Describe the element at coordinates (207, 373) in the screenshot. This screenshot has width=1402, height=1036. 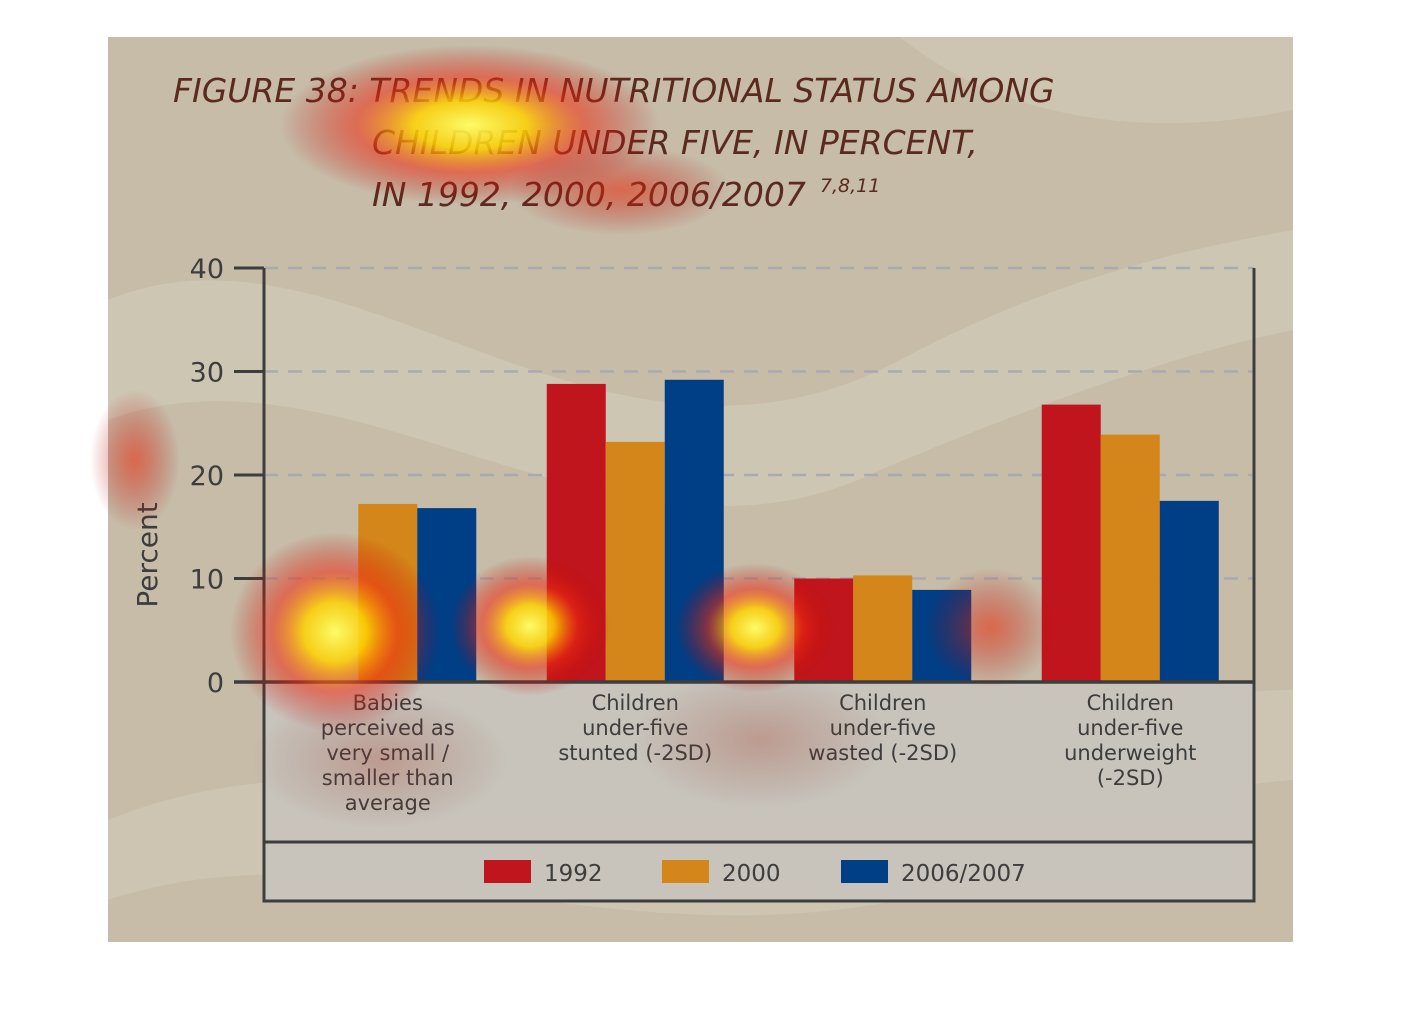
I see `y-tick-label: 30` at that location.